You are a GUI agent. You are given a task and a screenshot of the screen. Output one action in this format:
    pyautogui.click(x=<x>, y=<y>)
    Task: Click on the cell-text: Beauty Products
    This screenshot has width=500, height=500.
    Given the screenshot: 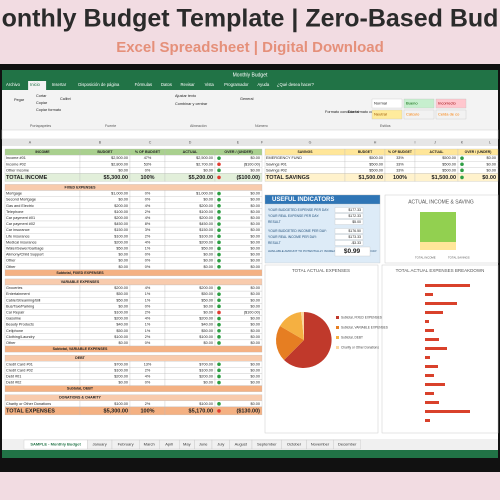 What is the action you would take?
    pyautogui.click(x=20, y=325)
    